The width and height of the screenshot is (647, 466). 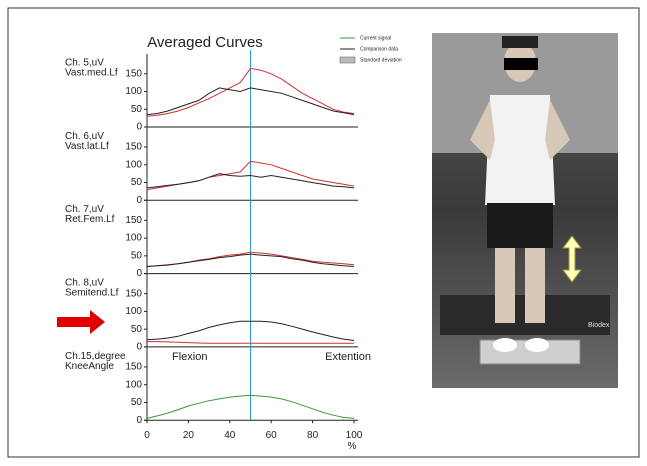 I want to click on x-tick-label: 0, so click(x=147, y=435).